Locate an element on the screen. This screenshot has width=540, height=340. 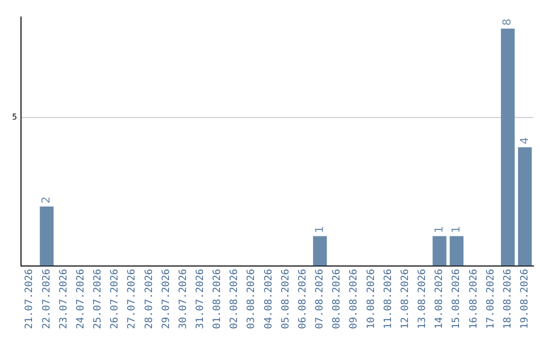
x-tick-label: 28.07.2026 is located at coordinates (149, 299).